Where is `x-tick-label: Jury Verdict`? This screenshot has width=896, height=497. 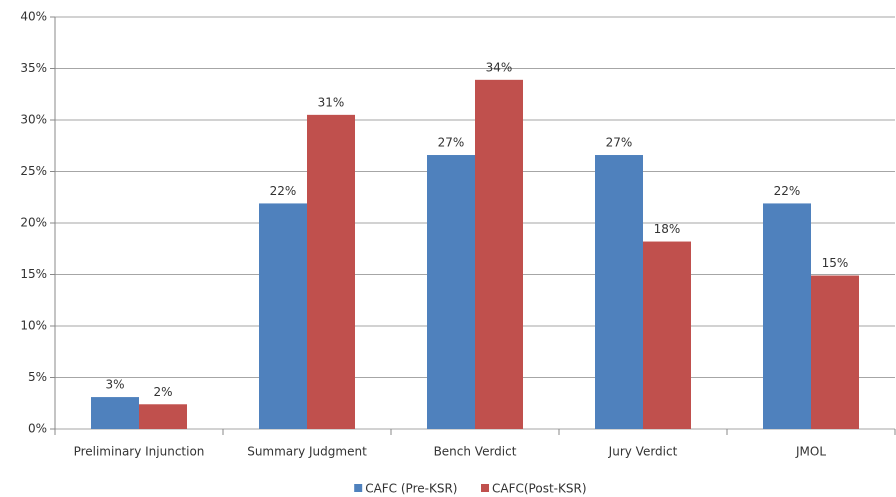 x-tick-label: Jury Verdict is located at coordinates (643, 452).